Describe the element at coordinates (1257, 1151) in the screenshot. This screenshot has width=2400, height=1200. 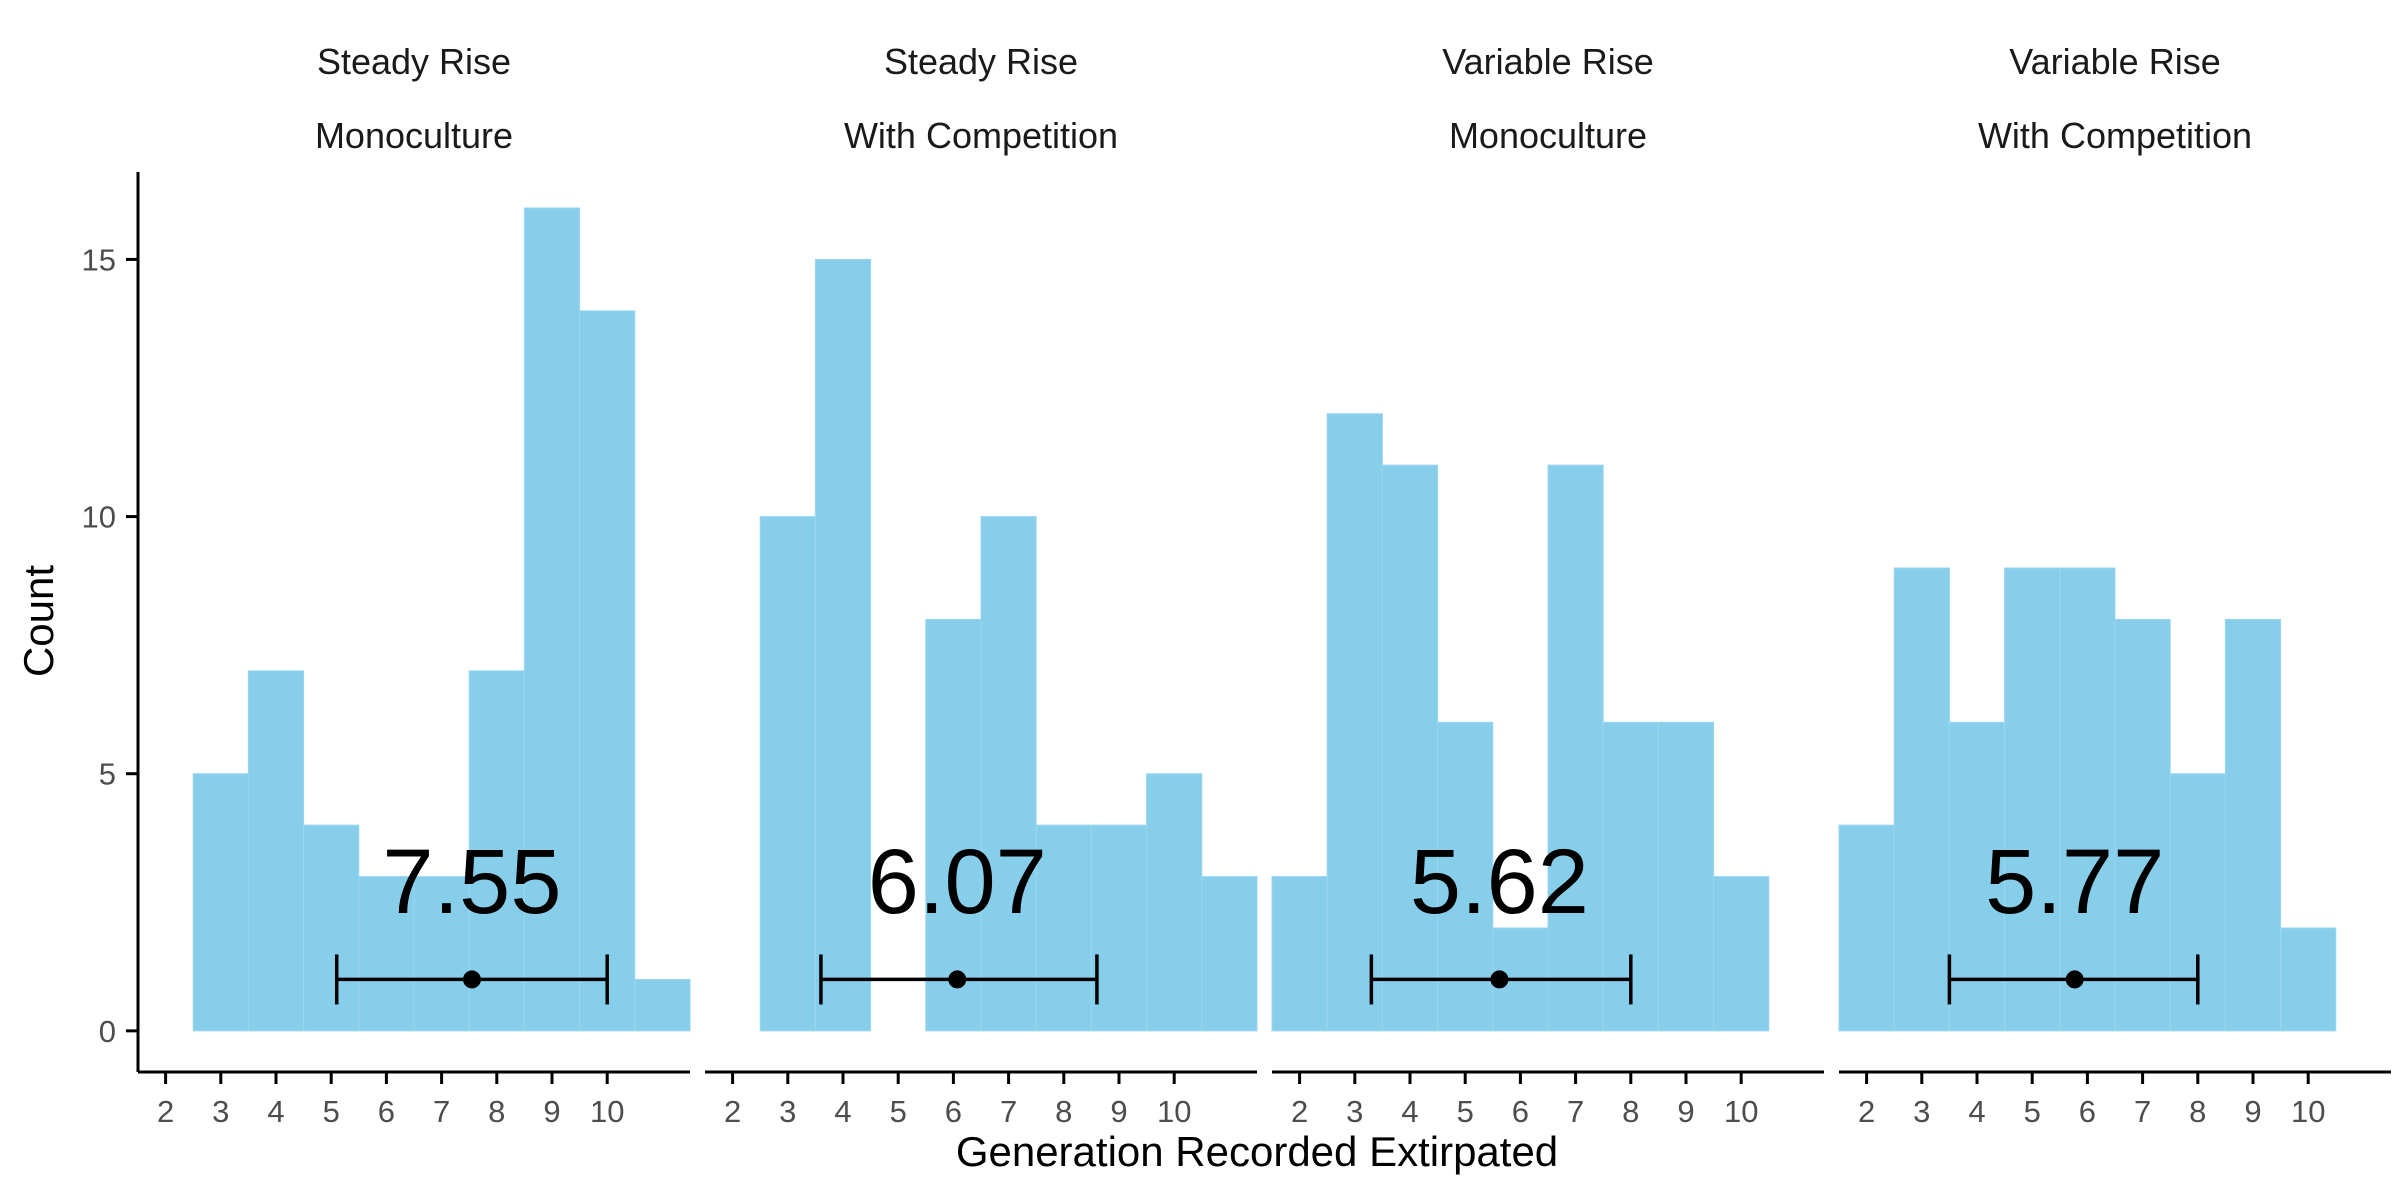
I see `x-axis-title: Generation Recorded Extirpated` at that location.